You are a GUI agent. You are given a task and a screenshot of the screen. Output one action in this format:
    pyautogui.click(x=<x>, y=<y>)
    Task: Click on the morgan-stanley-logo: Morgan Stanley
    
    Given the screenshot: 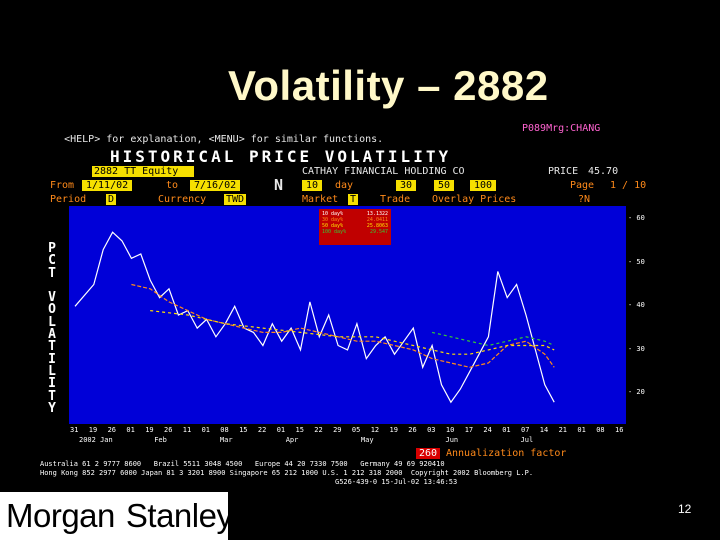 What is the action you would take?
    pyautogui.click(x=116, y=516)
    